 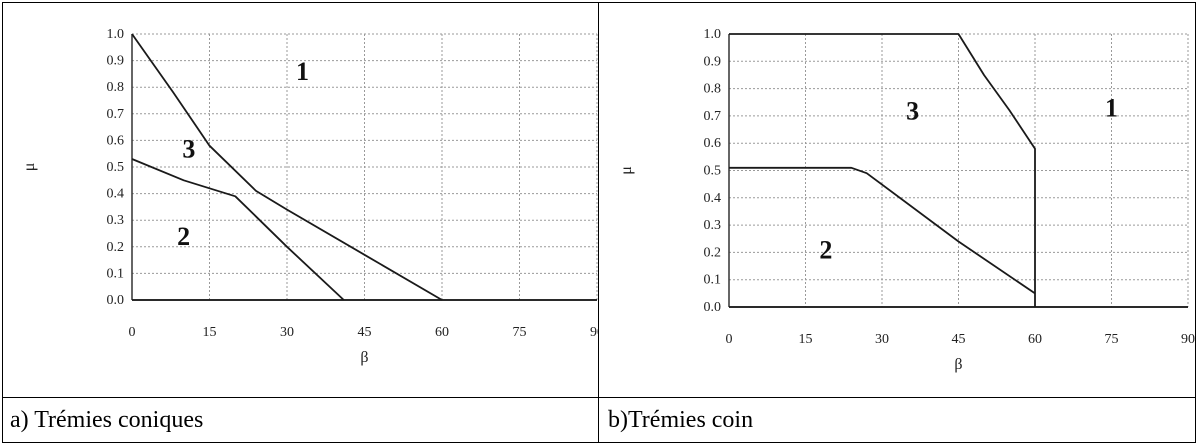 What do you see at coordinates (107, 420) in the screenshot?
I see `caption-conical-hoppers: a) Trémies coniques` at bounding box center [107, 420].